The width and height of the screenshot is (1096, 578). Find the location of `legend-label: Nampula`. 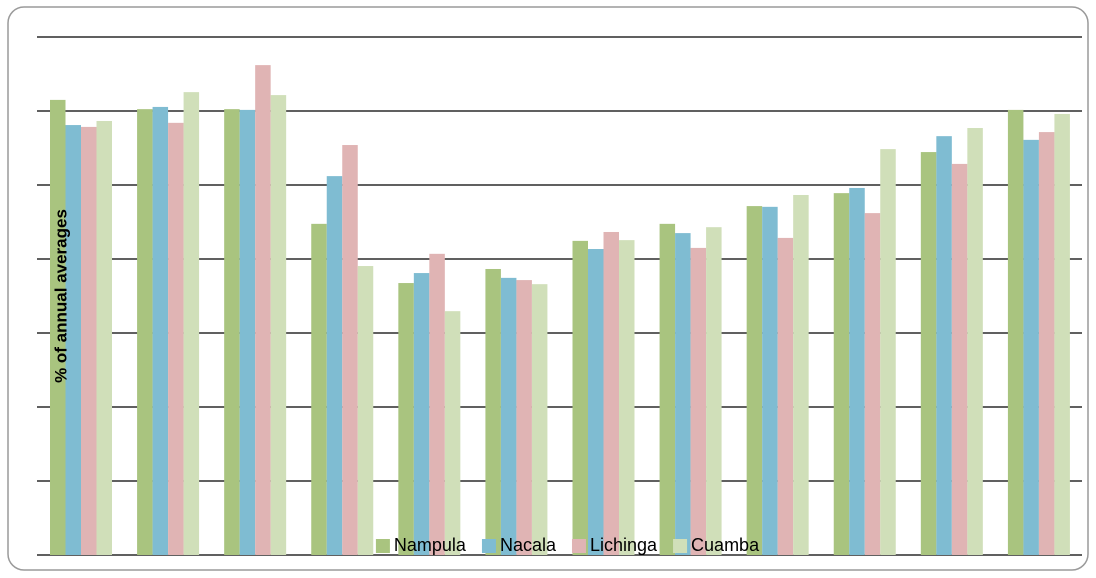

legend-label: Nampula is located at coordinates (430, 545).